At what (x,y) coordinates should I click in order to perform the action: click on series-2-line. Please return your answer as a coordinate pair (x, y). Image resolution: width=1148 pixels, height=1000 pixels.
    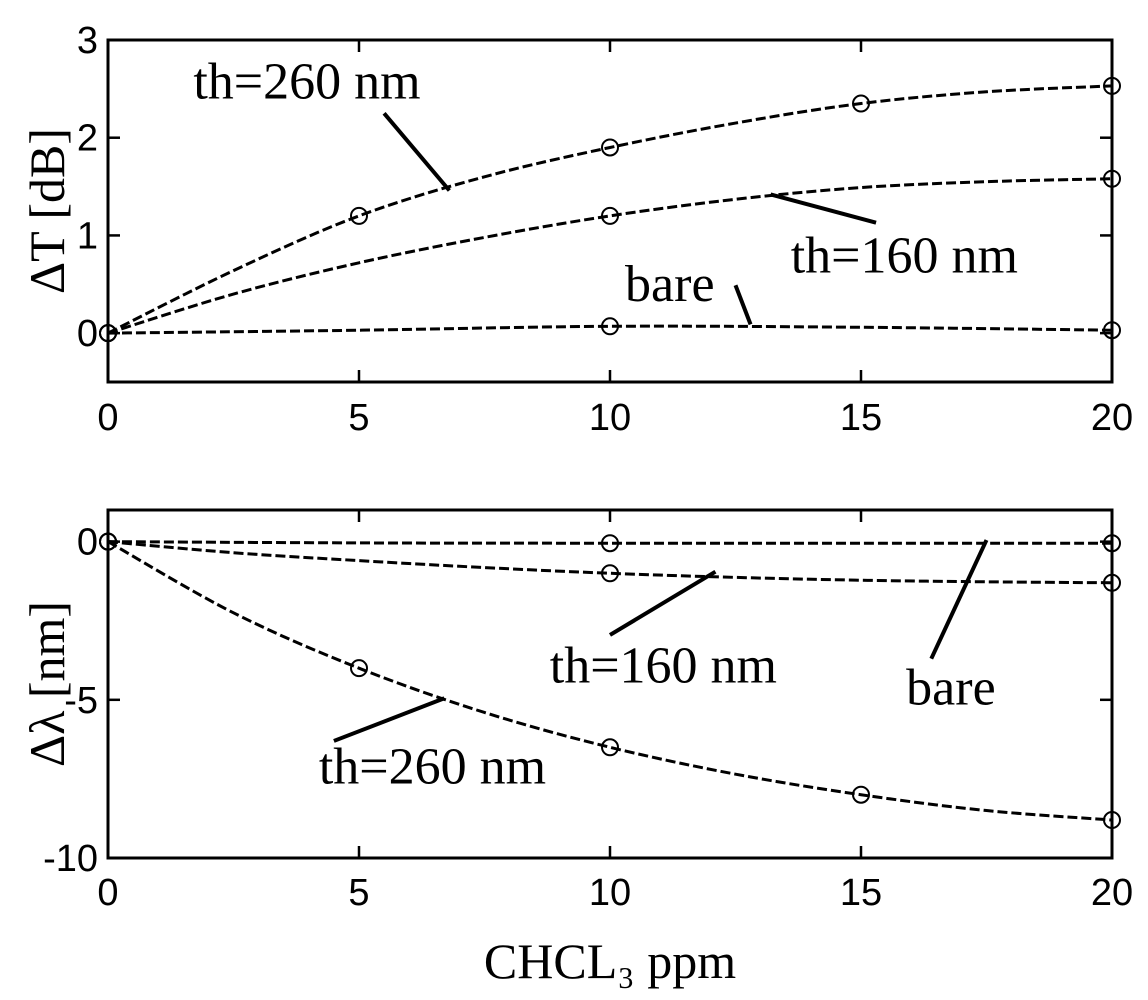
    Looking at the image, I should click on (610, 329).